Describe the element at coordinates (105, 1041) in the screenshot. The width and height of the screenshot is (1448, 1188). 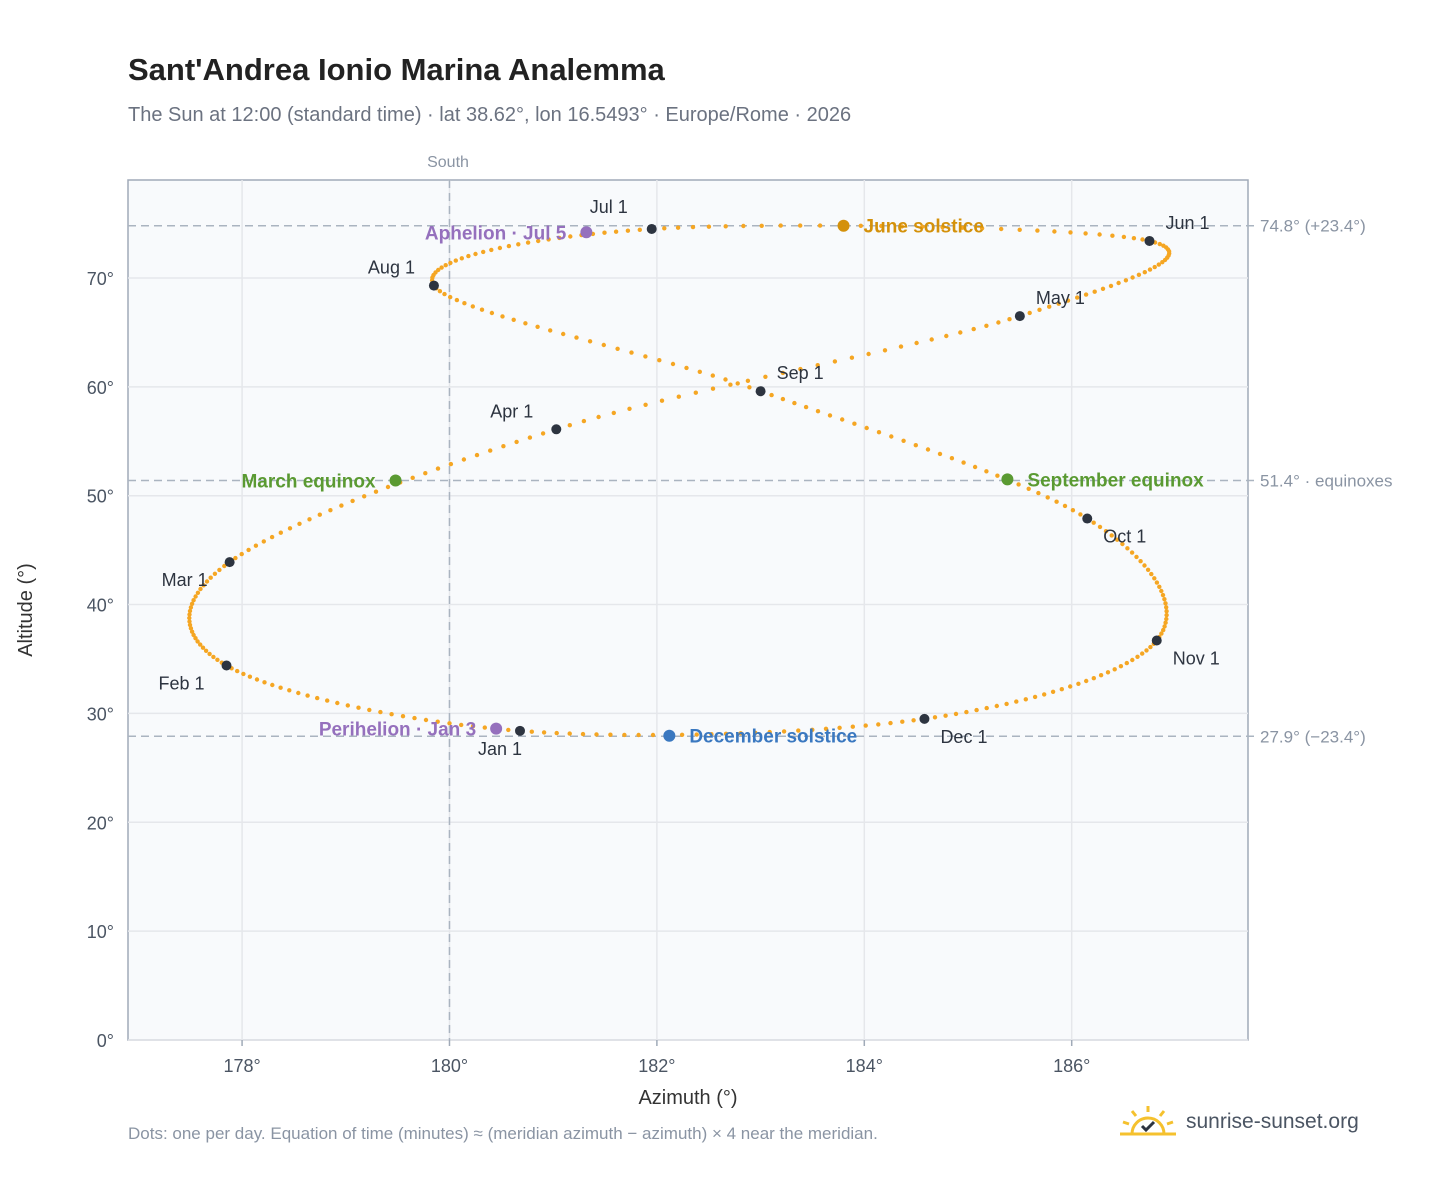
I see `y-tick-label: 0°` at that location.